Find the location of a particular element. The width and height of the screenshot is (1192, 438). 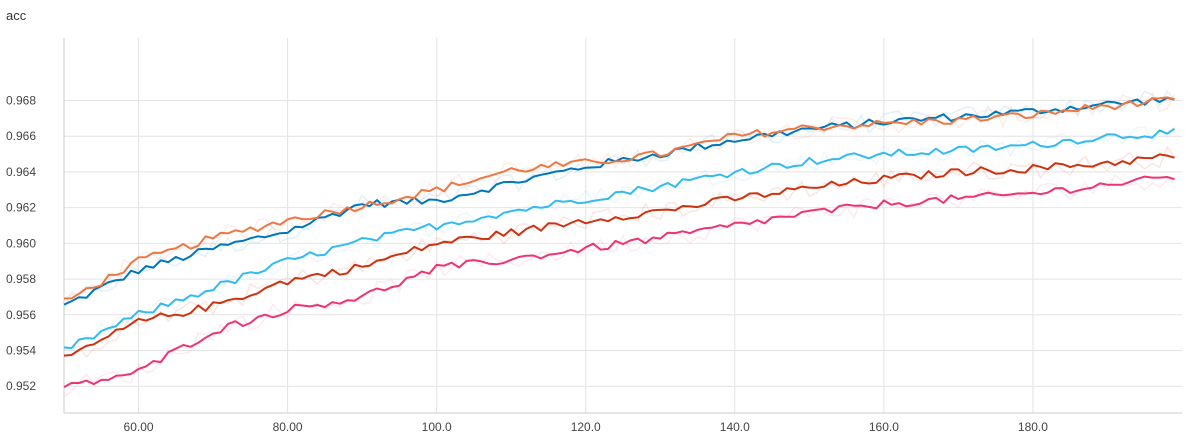

x-tick-label: 180.0 is located at coordinates (1033, 427).